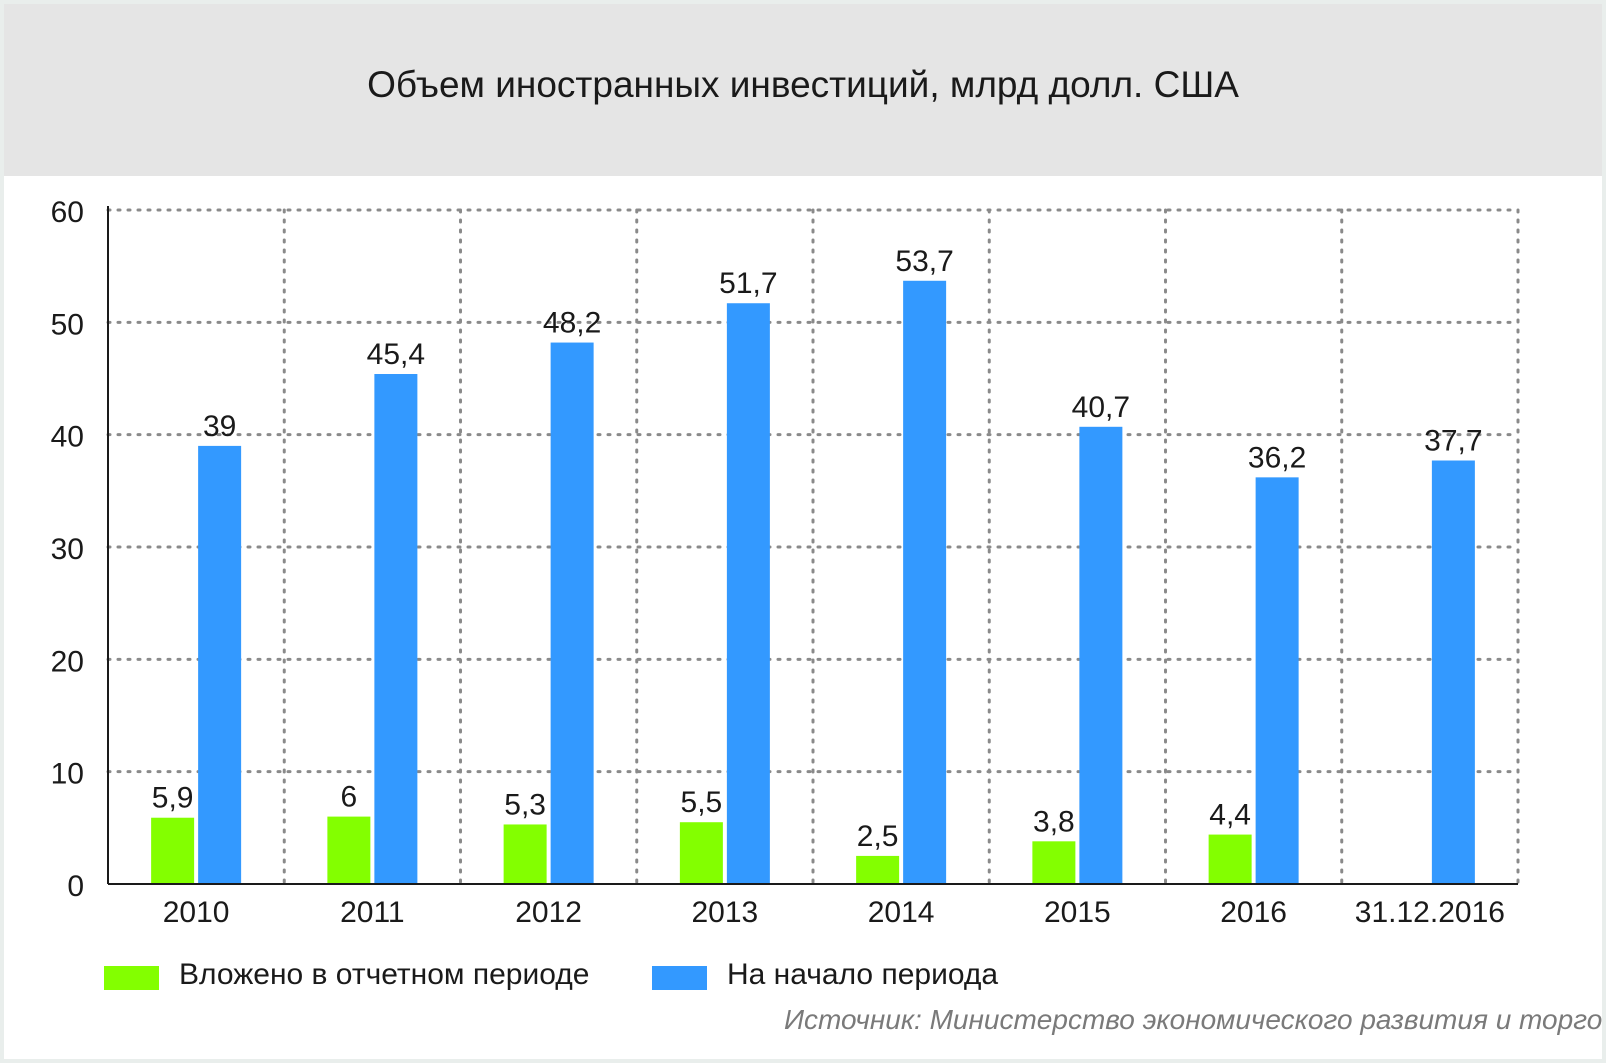  Describe the element at coordinates (384, 974) in the screenshot. I see `legend-label-invested: Вложено в отчетном периоде` at that location.